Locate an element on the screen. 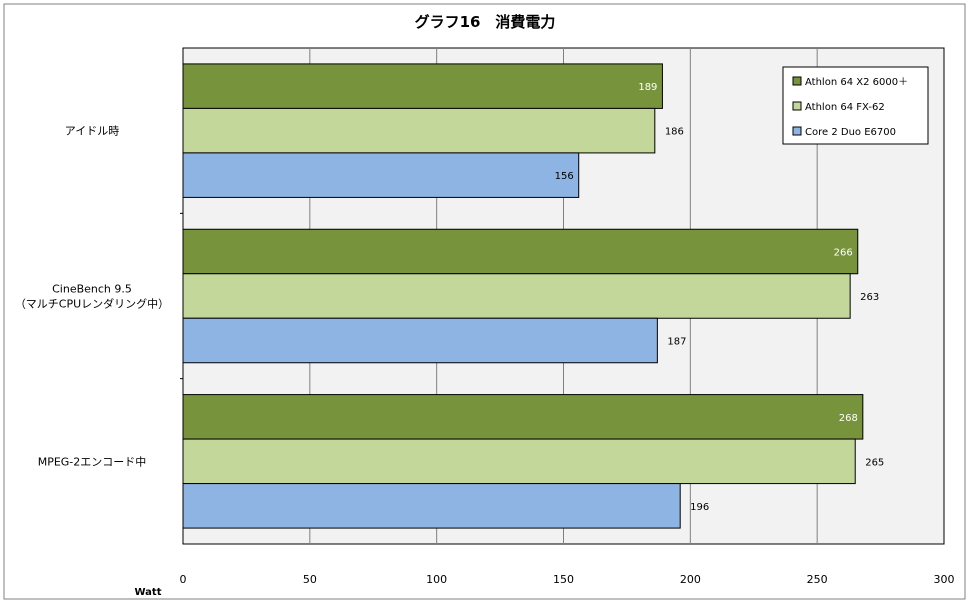 Image resolution: width=970 pixels, height=608 pixels. x-tick-label: 100 is located at coordinates (436, 579).